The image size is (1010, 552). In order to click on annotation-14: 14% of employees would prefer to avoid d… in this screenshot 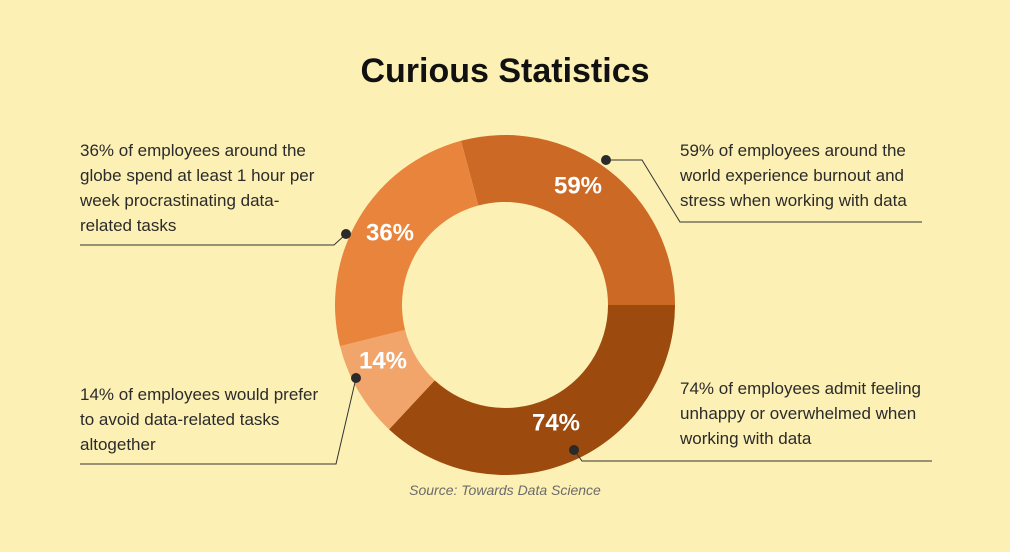, I will do `click(199, 419)`.